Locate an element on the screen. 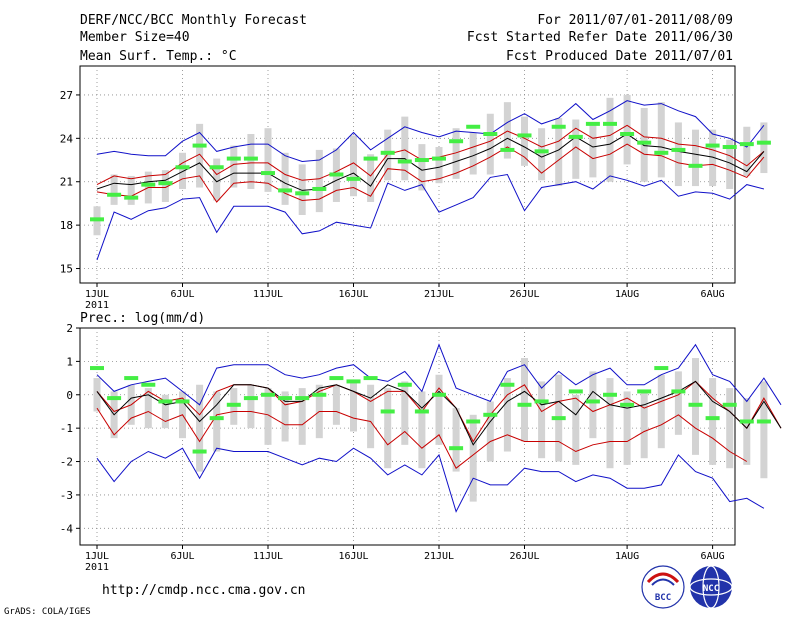 Image resolution: width=800 pixels, height=618 pixels. prec-series-ensemble-maximum is located at coordinates (439, 374).